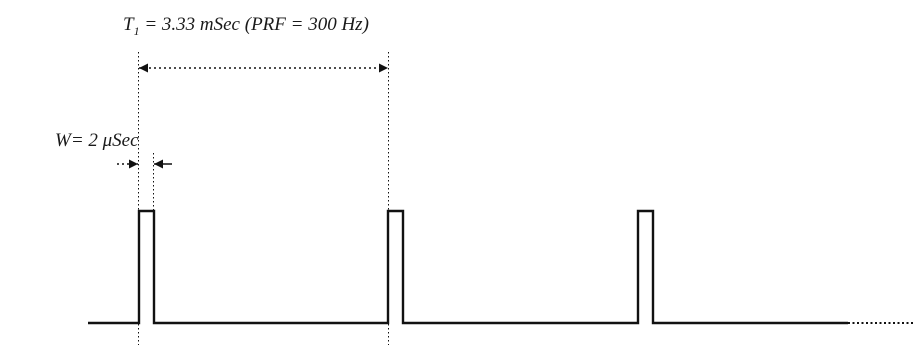 This screenshot has height=345, width=916. Describe the element at coordinates (137, 31) in the screenshot. I see `period-subscript: 1` at that location.